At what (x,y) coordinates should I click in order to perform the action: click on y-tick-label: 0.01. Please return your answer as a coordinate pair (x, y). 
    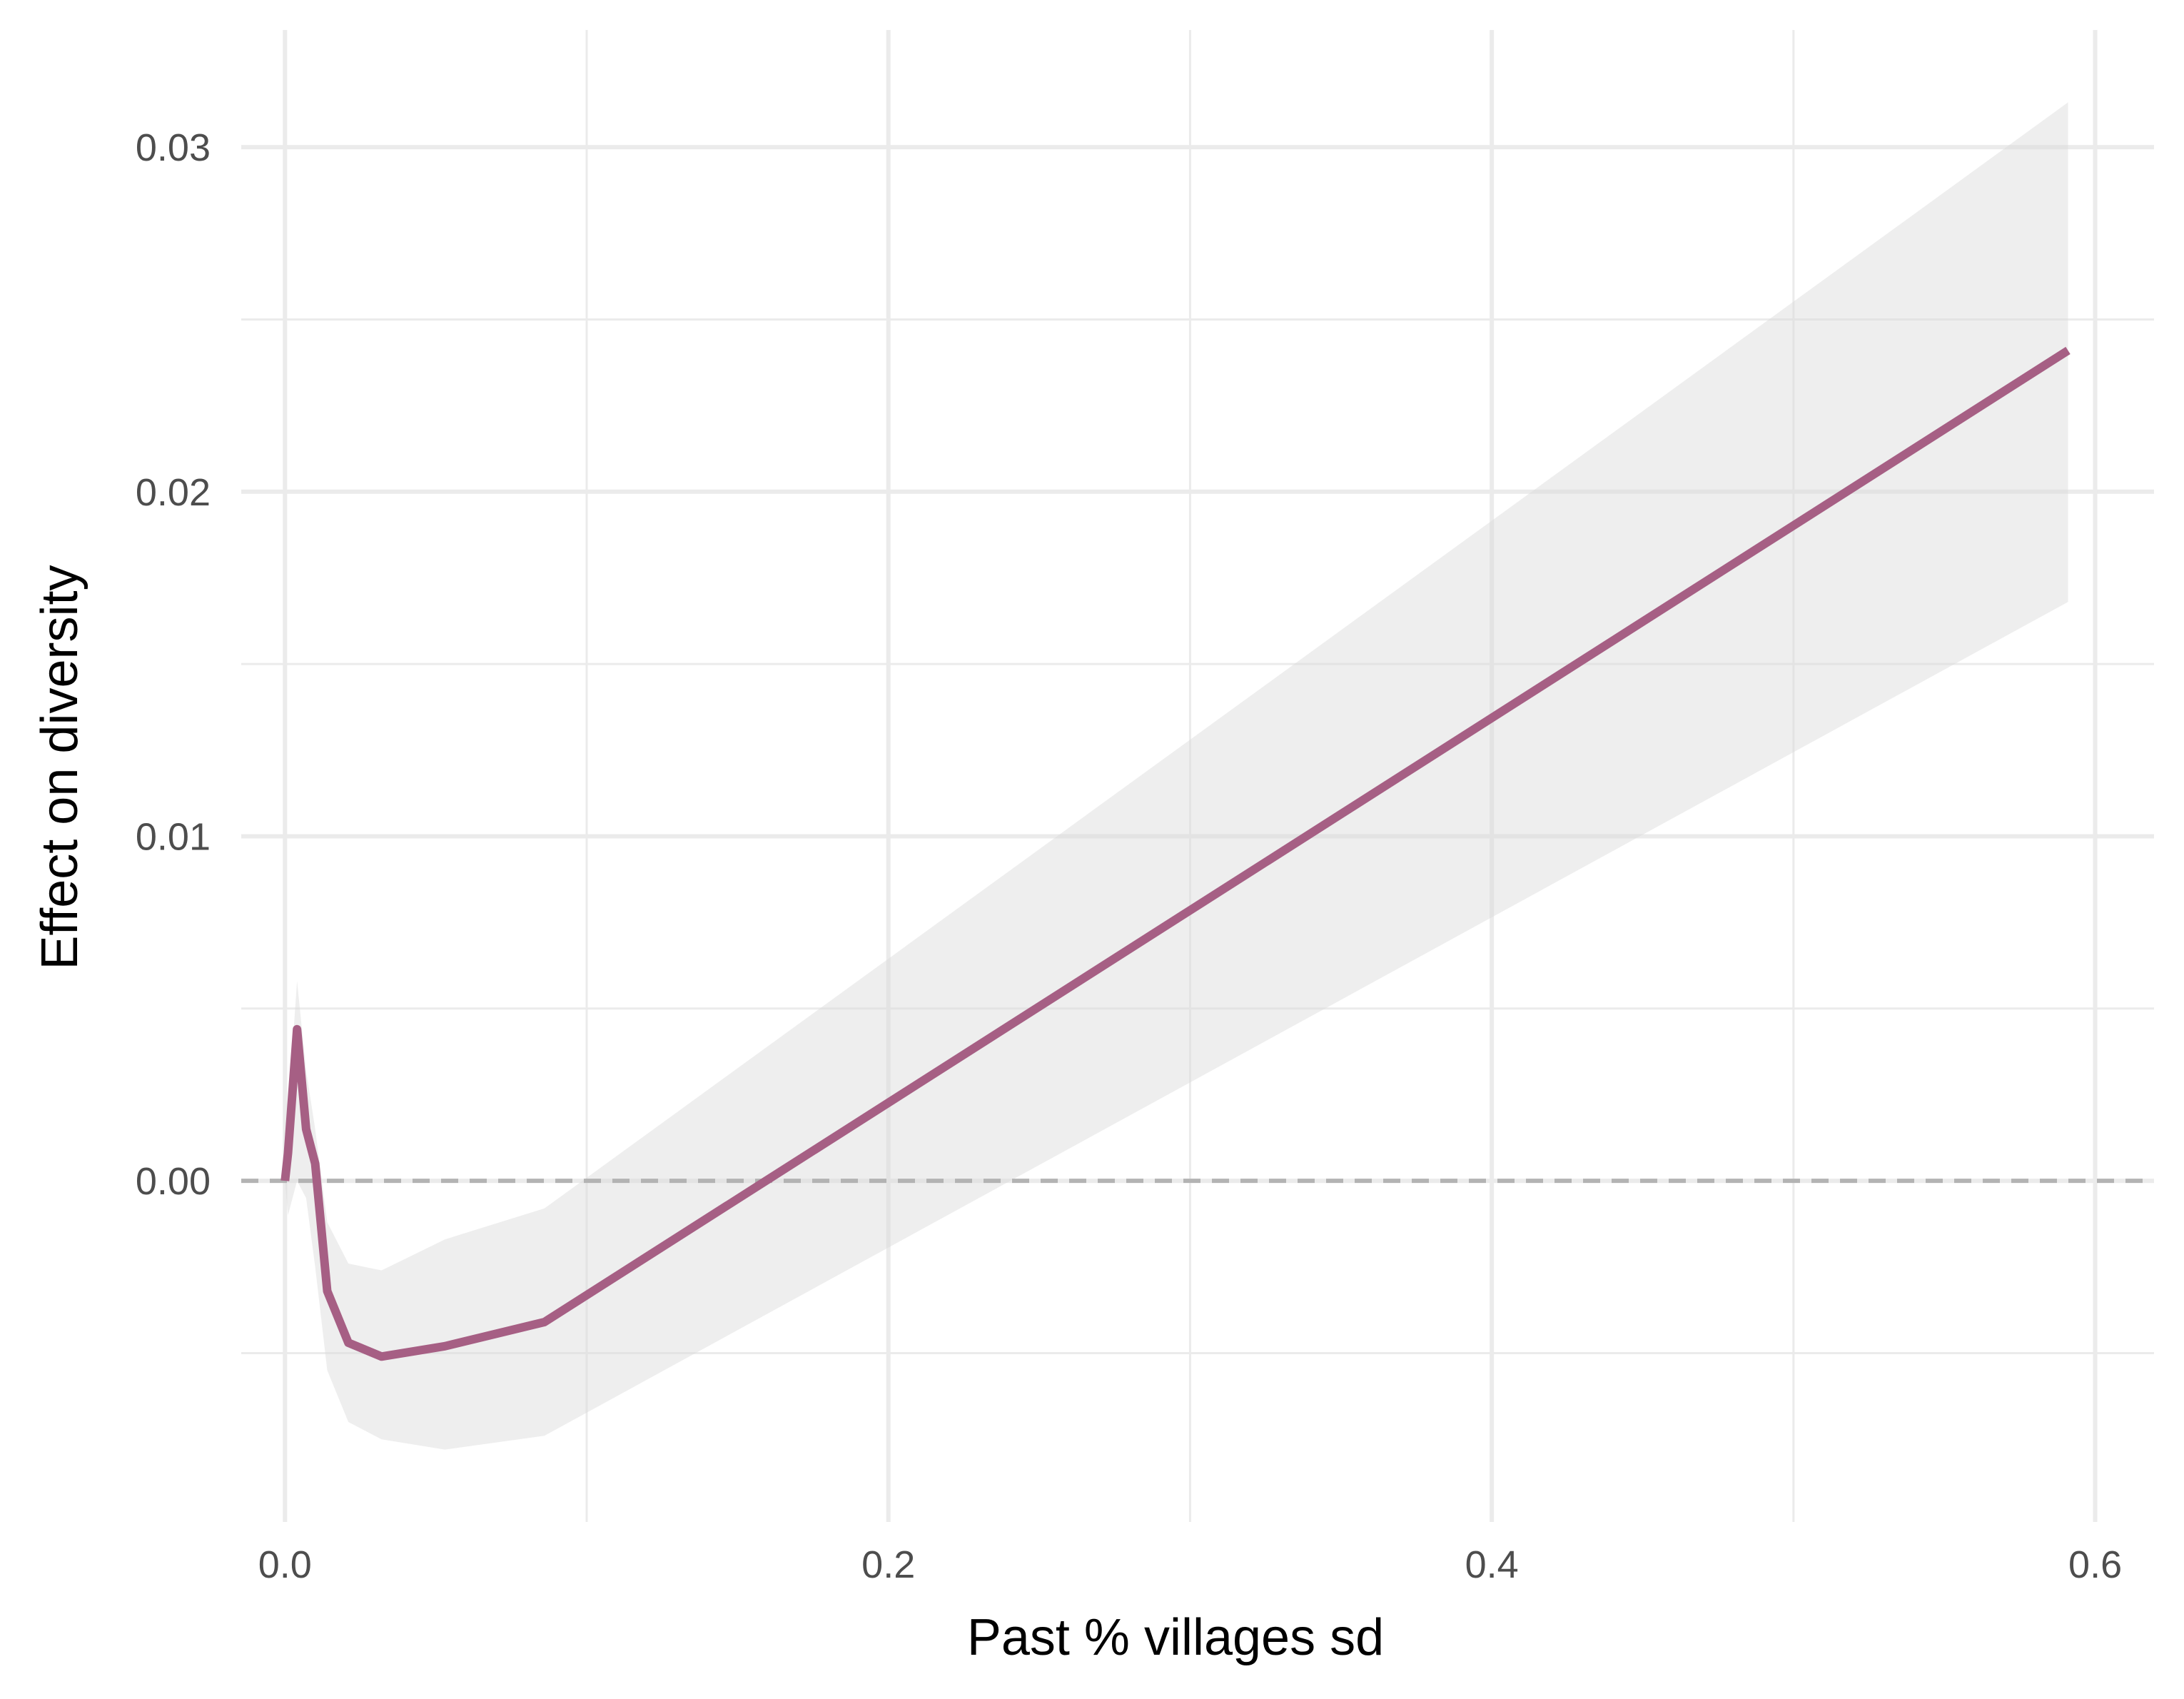
    Looking at the image, I should click on (173, 836).